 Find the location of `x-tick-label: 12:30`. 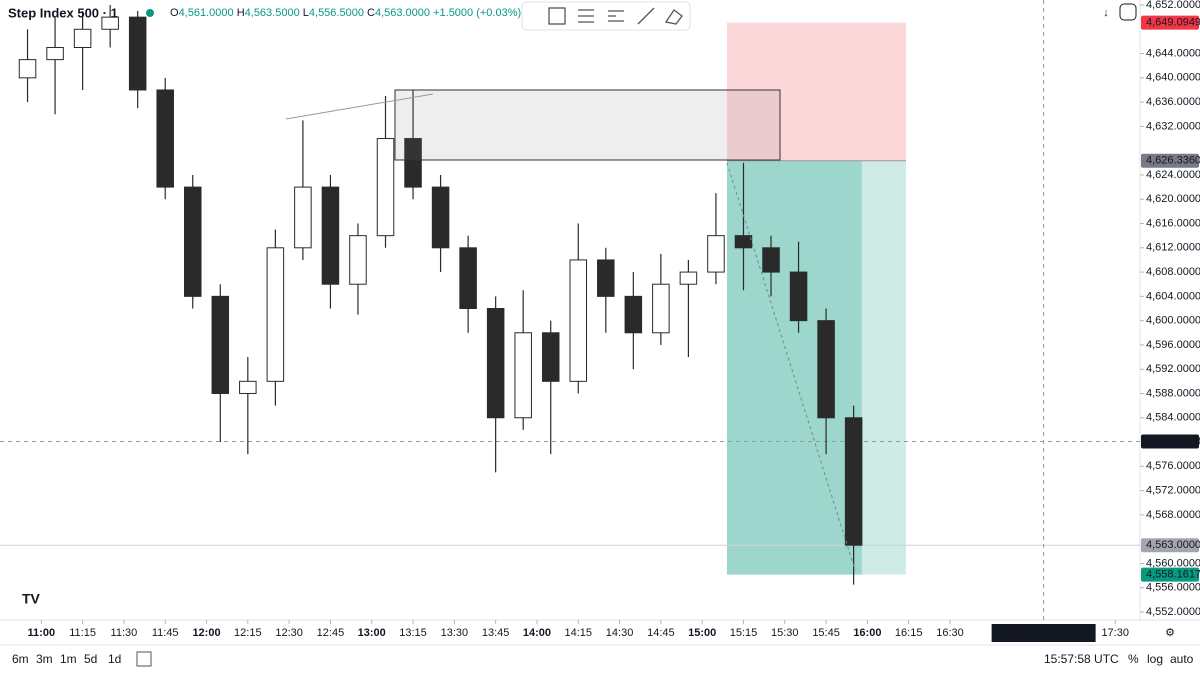

x-tick-label: 12:30 is located at coordinates (289, 633).